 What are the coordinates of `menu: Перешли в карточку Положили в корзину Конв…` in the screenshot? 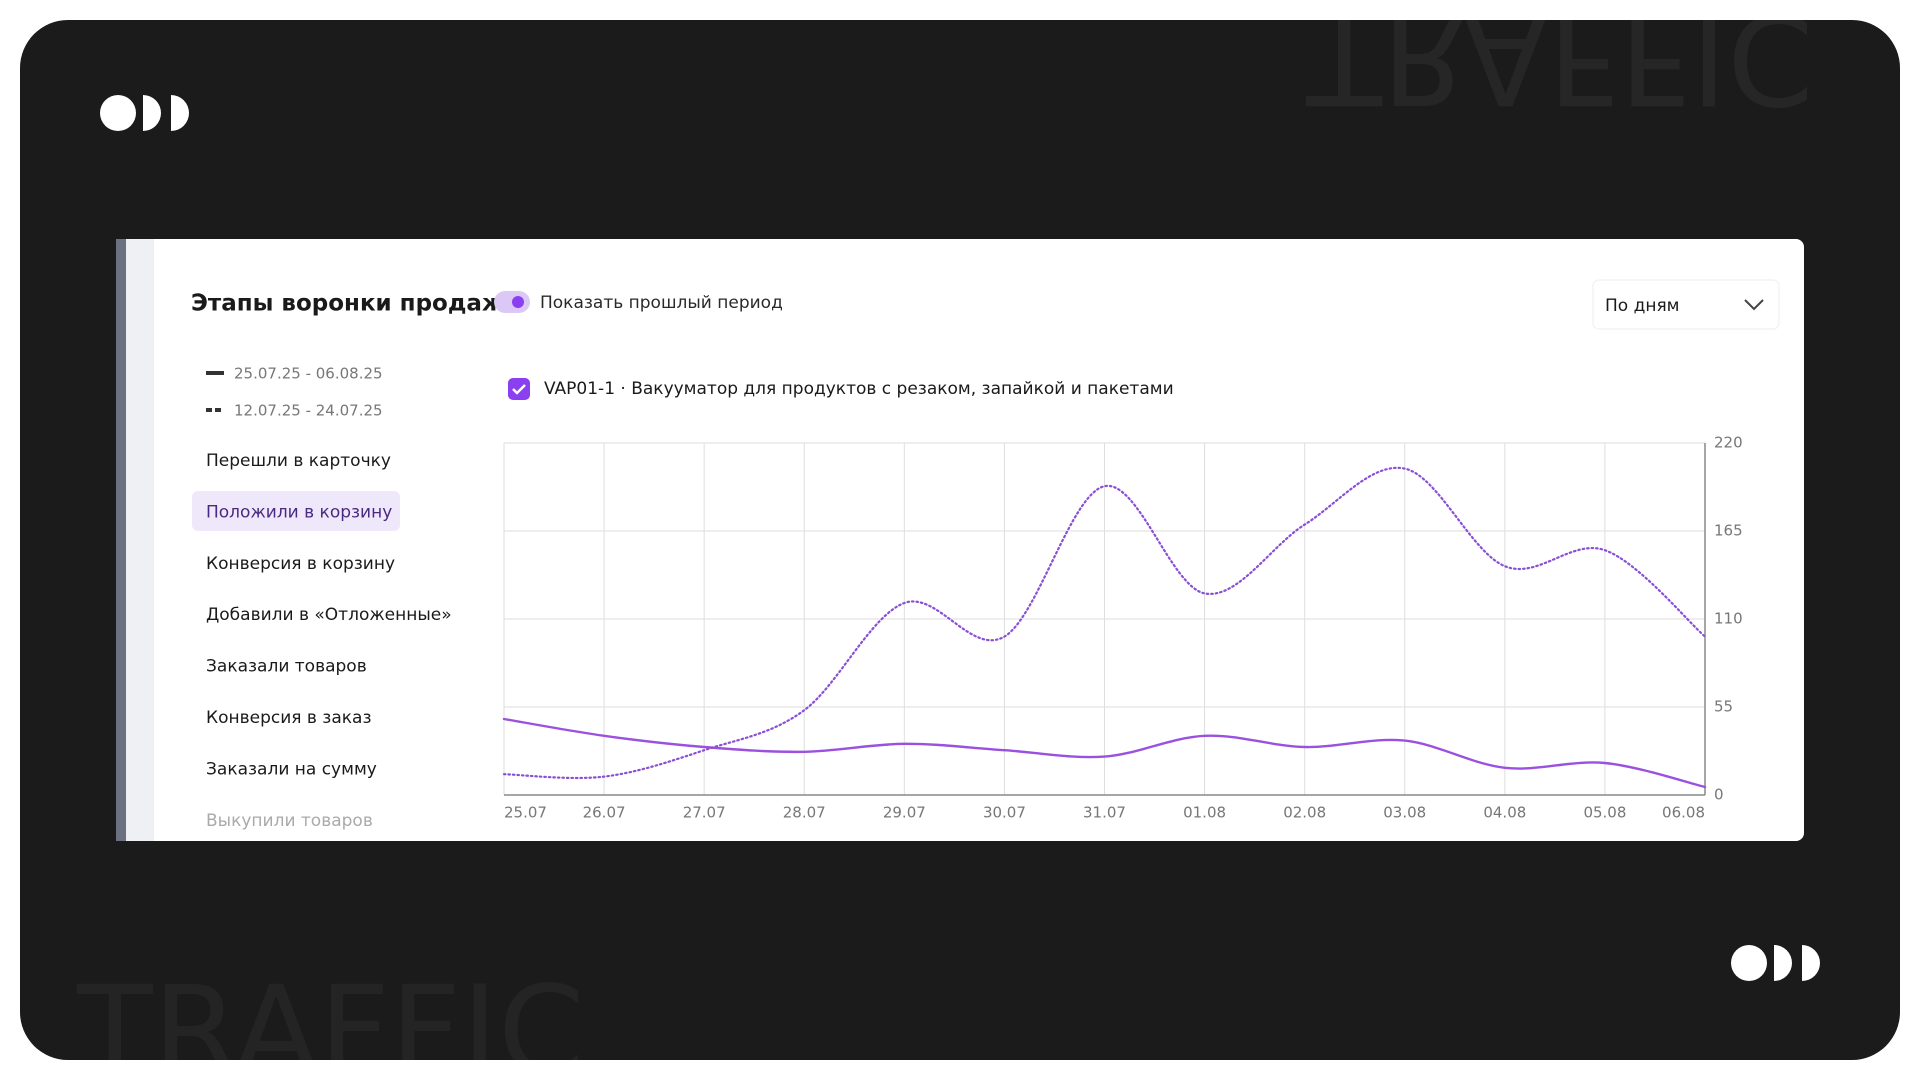 It's located at (329, 641).